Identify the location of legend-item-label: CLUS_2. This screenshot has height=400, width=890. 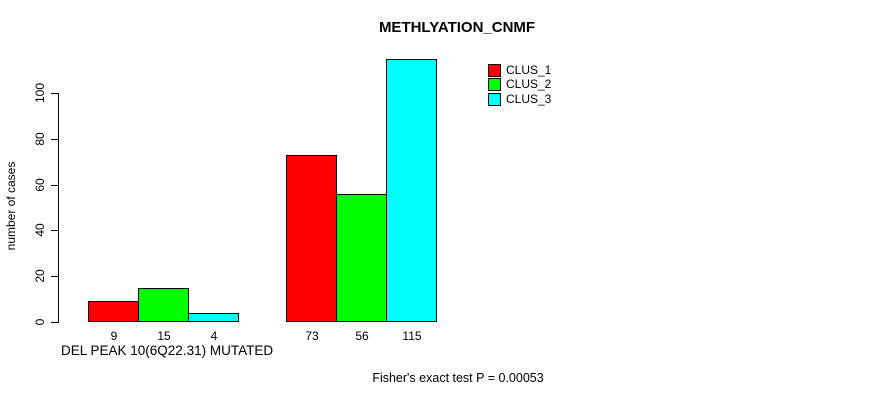
(529, 84).